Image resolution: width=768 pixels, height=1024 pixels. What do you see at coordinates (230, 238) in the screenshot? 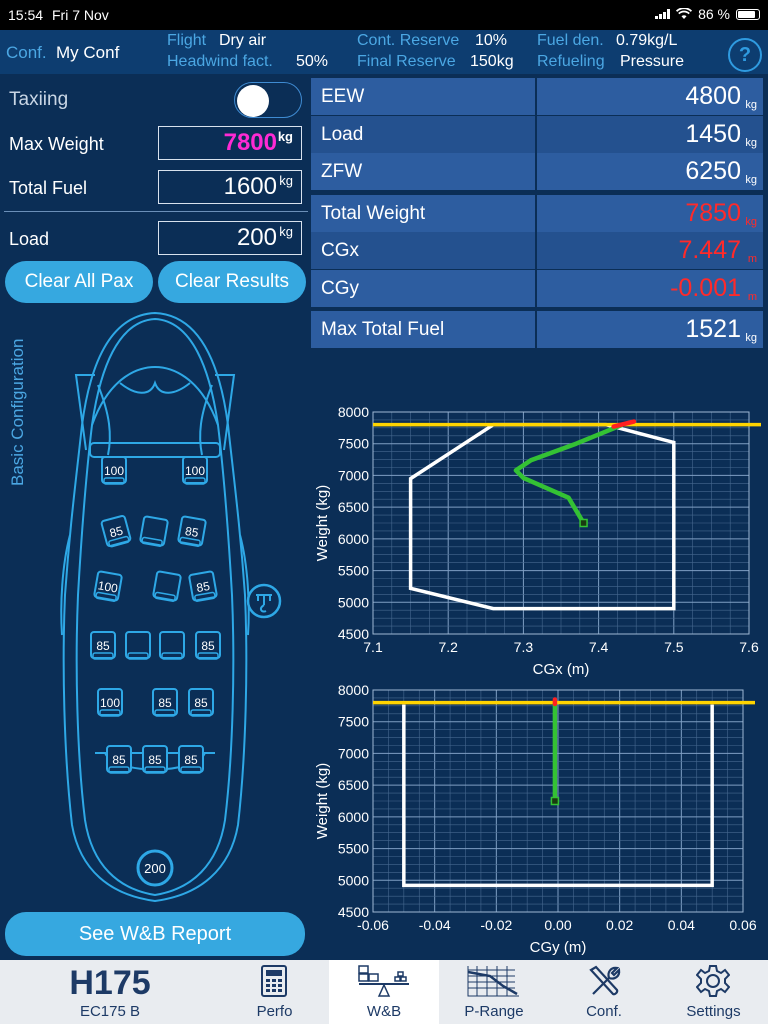
I see `load-field: 200 kg` at bounding box center [230, 238].